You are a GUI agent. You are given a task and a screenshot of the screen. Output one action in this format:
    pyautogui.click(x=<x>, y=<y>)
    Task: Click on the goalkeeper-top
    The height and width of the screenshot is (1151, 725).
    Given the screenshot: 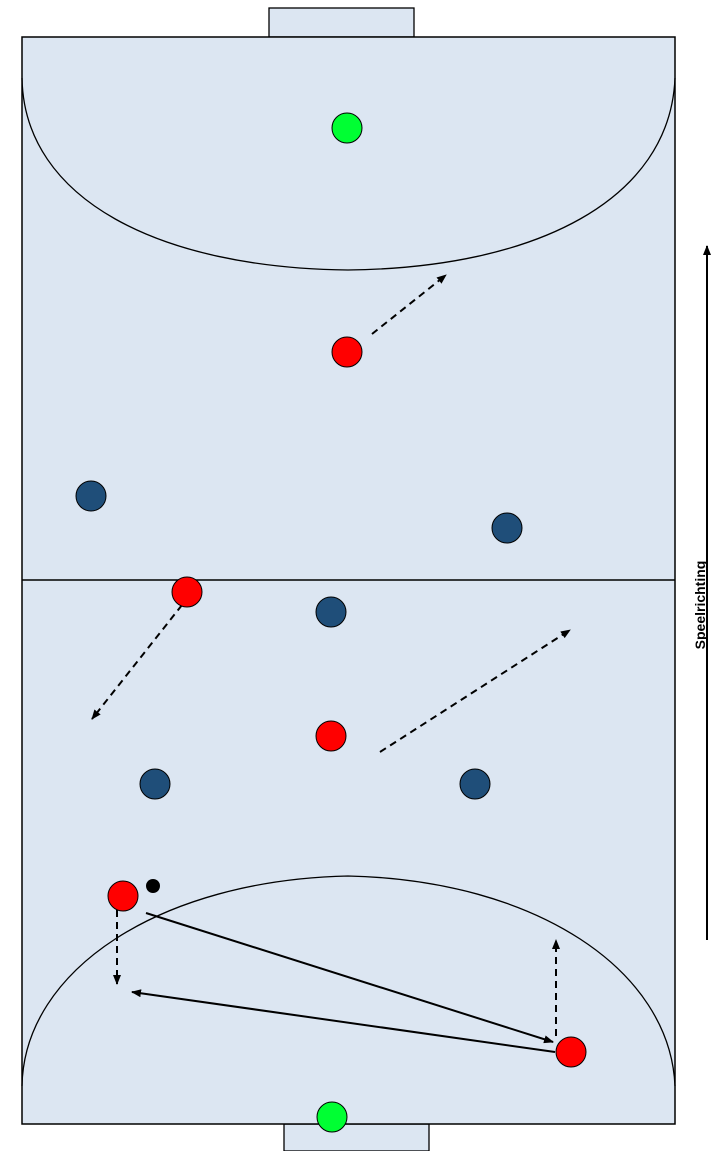 What is the action you would take?
    pyautogui.click(x=347, y=128)
    